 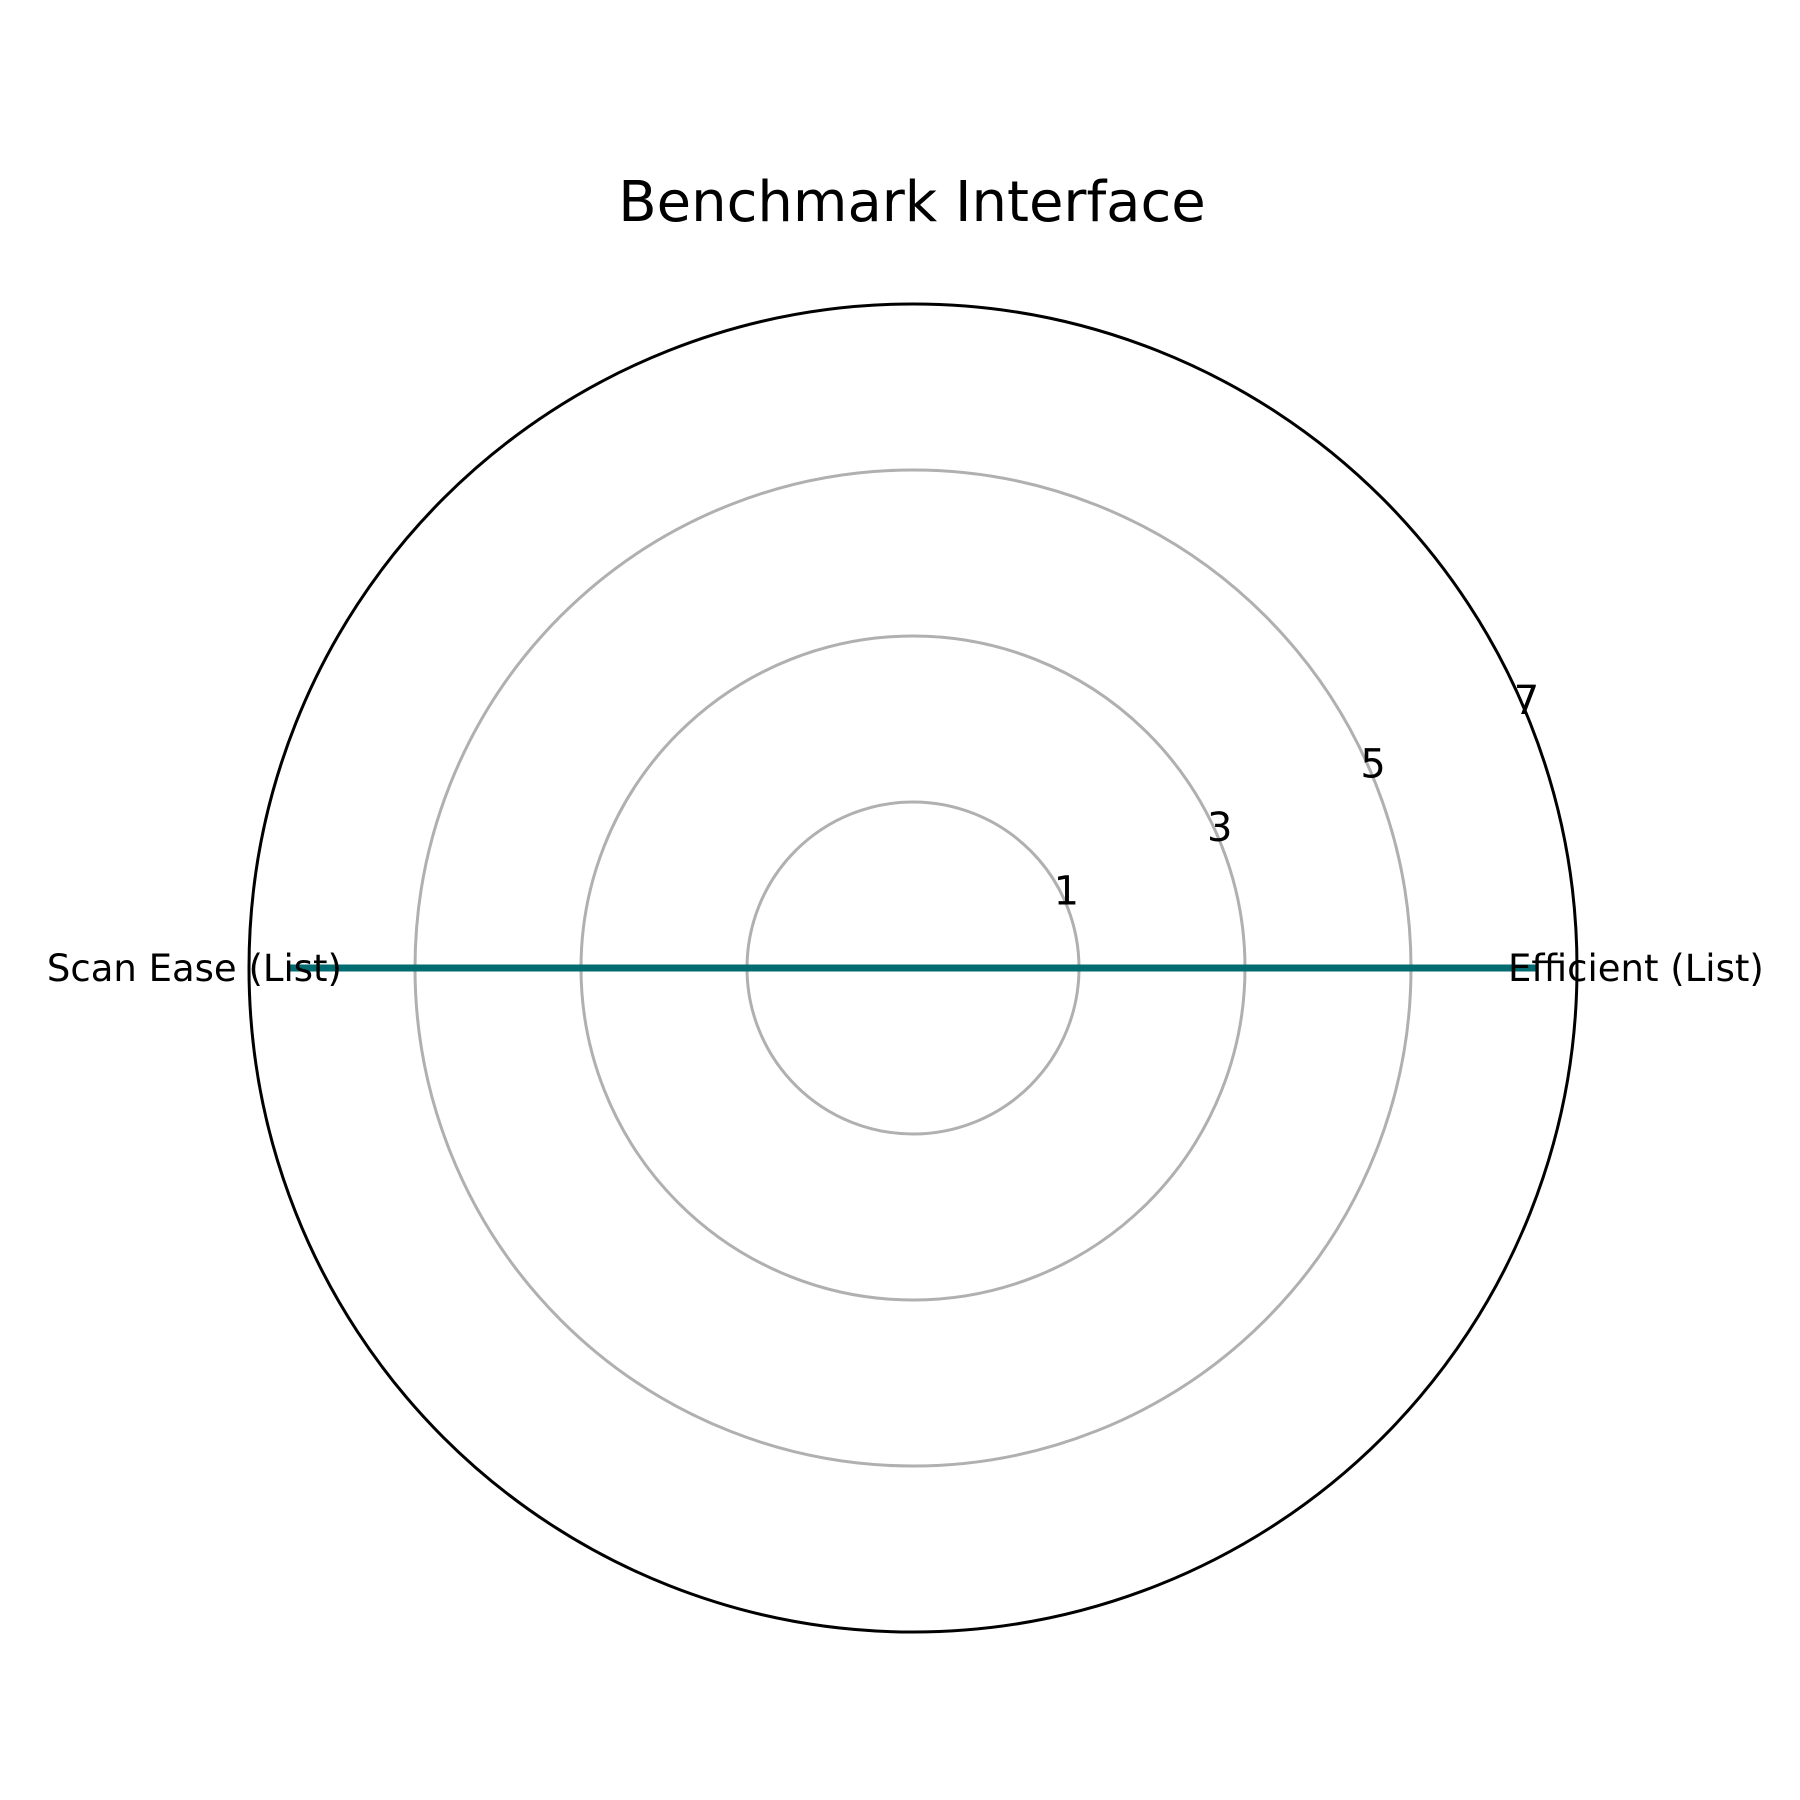 What do you see at coordinates (1066, 891) in the screenshot?
I see `r-tick-label: 1` at bounding box center [1066, 891].